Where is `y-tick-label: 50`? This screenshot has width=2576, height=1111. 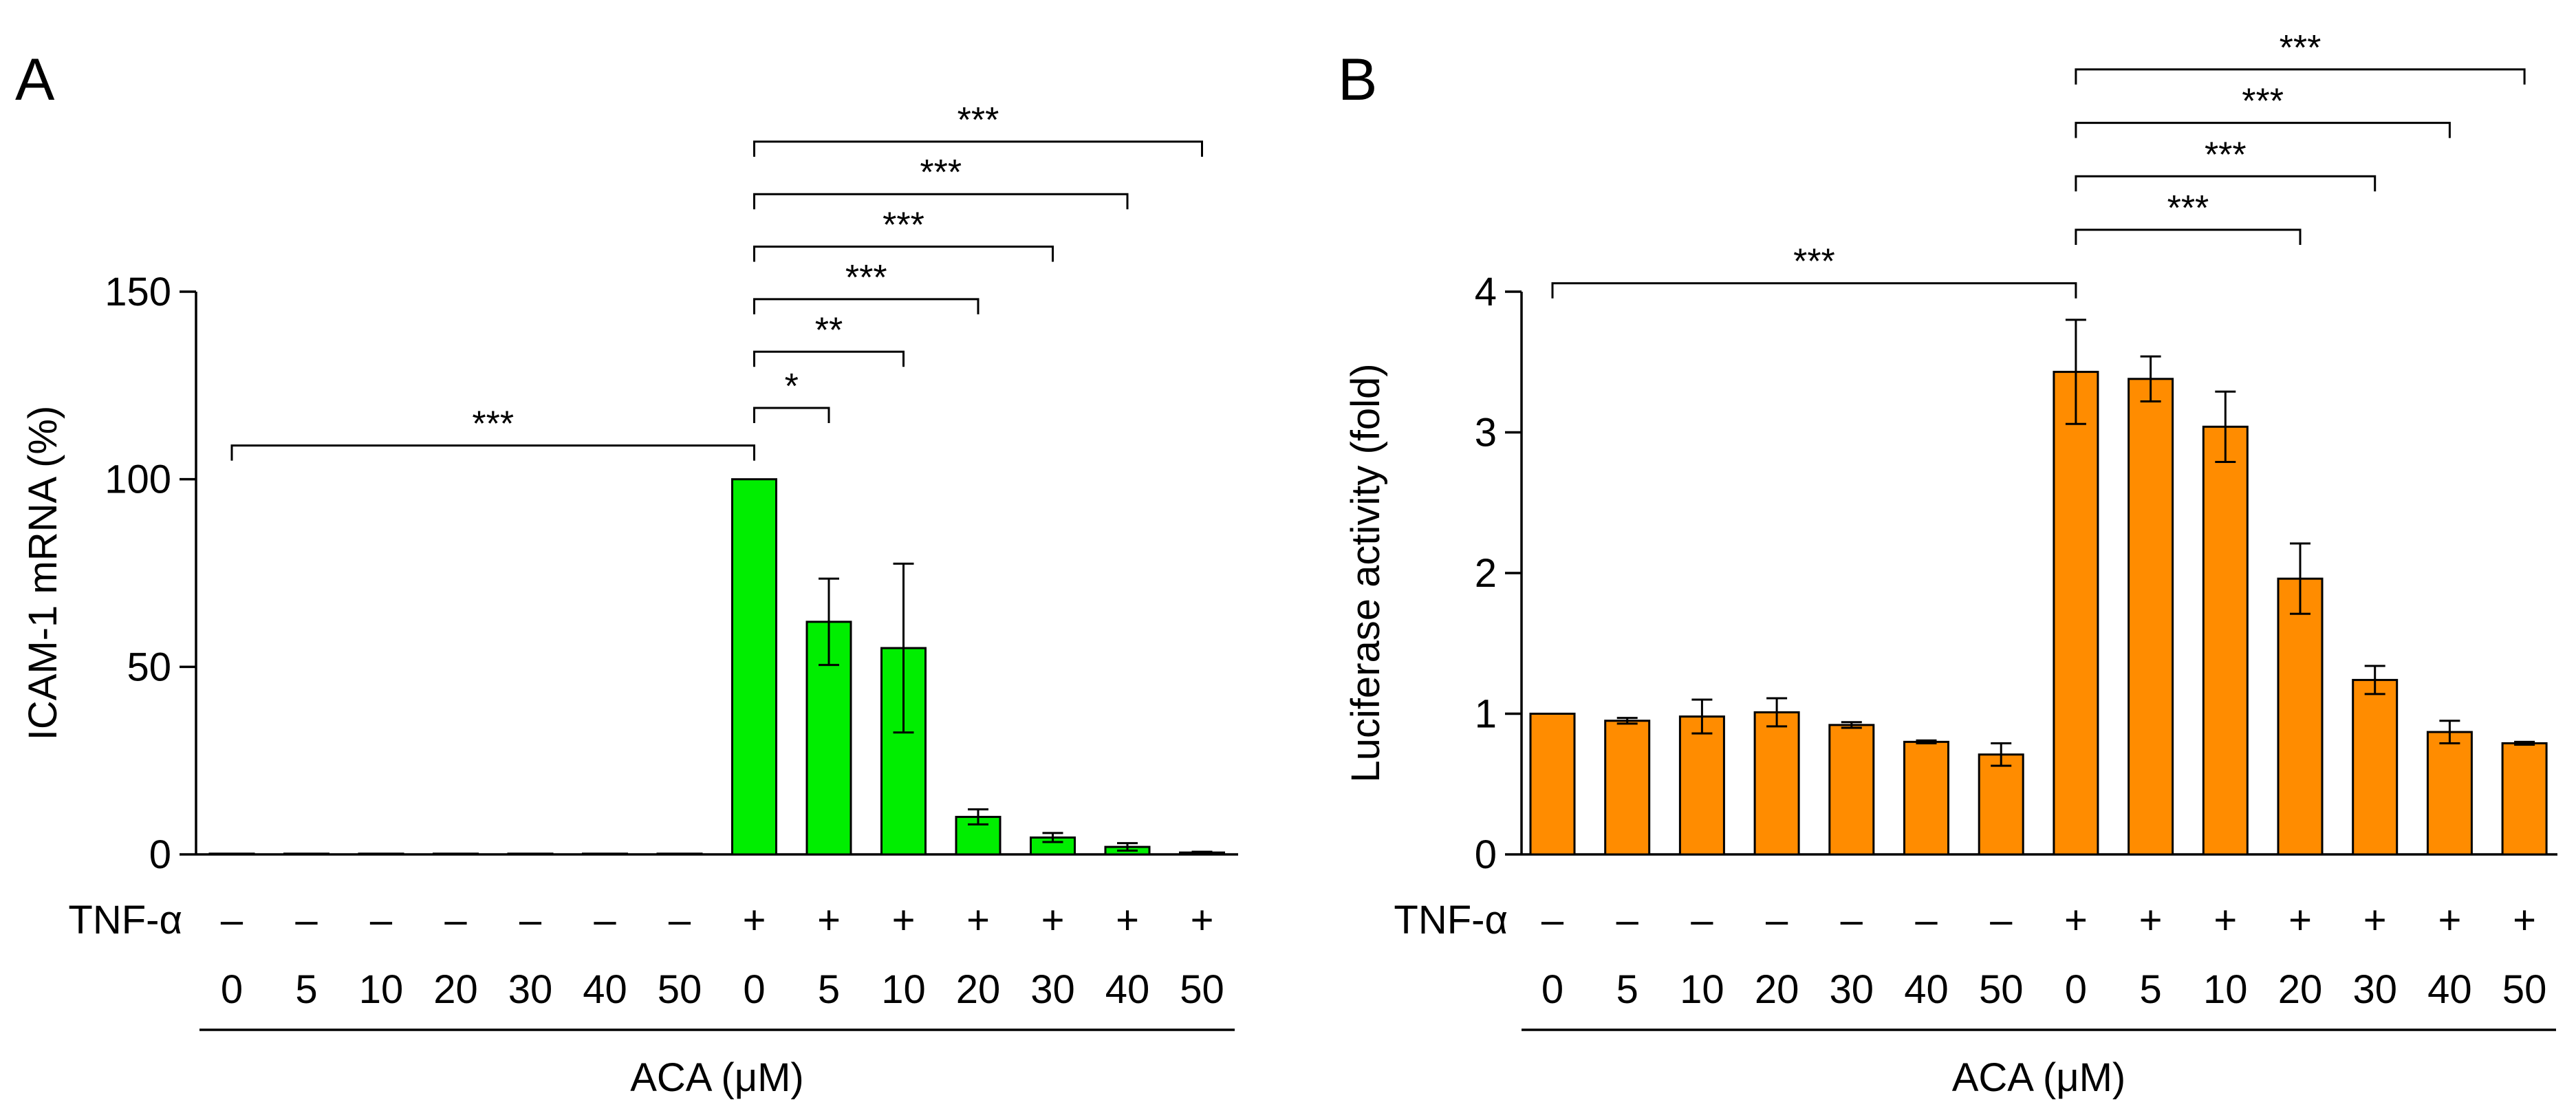 y-tick-label: 50 is located at coordinates (149, 667).